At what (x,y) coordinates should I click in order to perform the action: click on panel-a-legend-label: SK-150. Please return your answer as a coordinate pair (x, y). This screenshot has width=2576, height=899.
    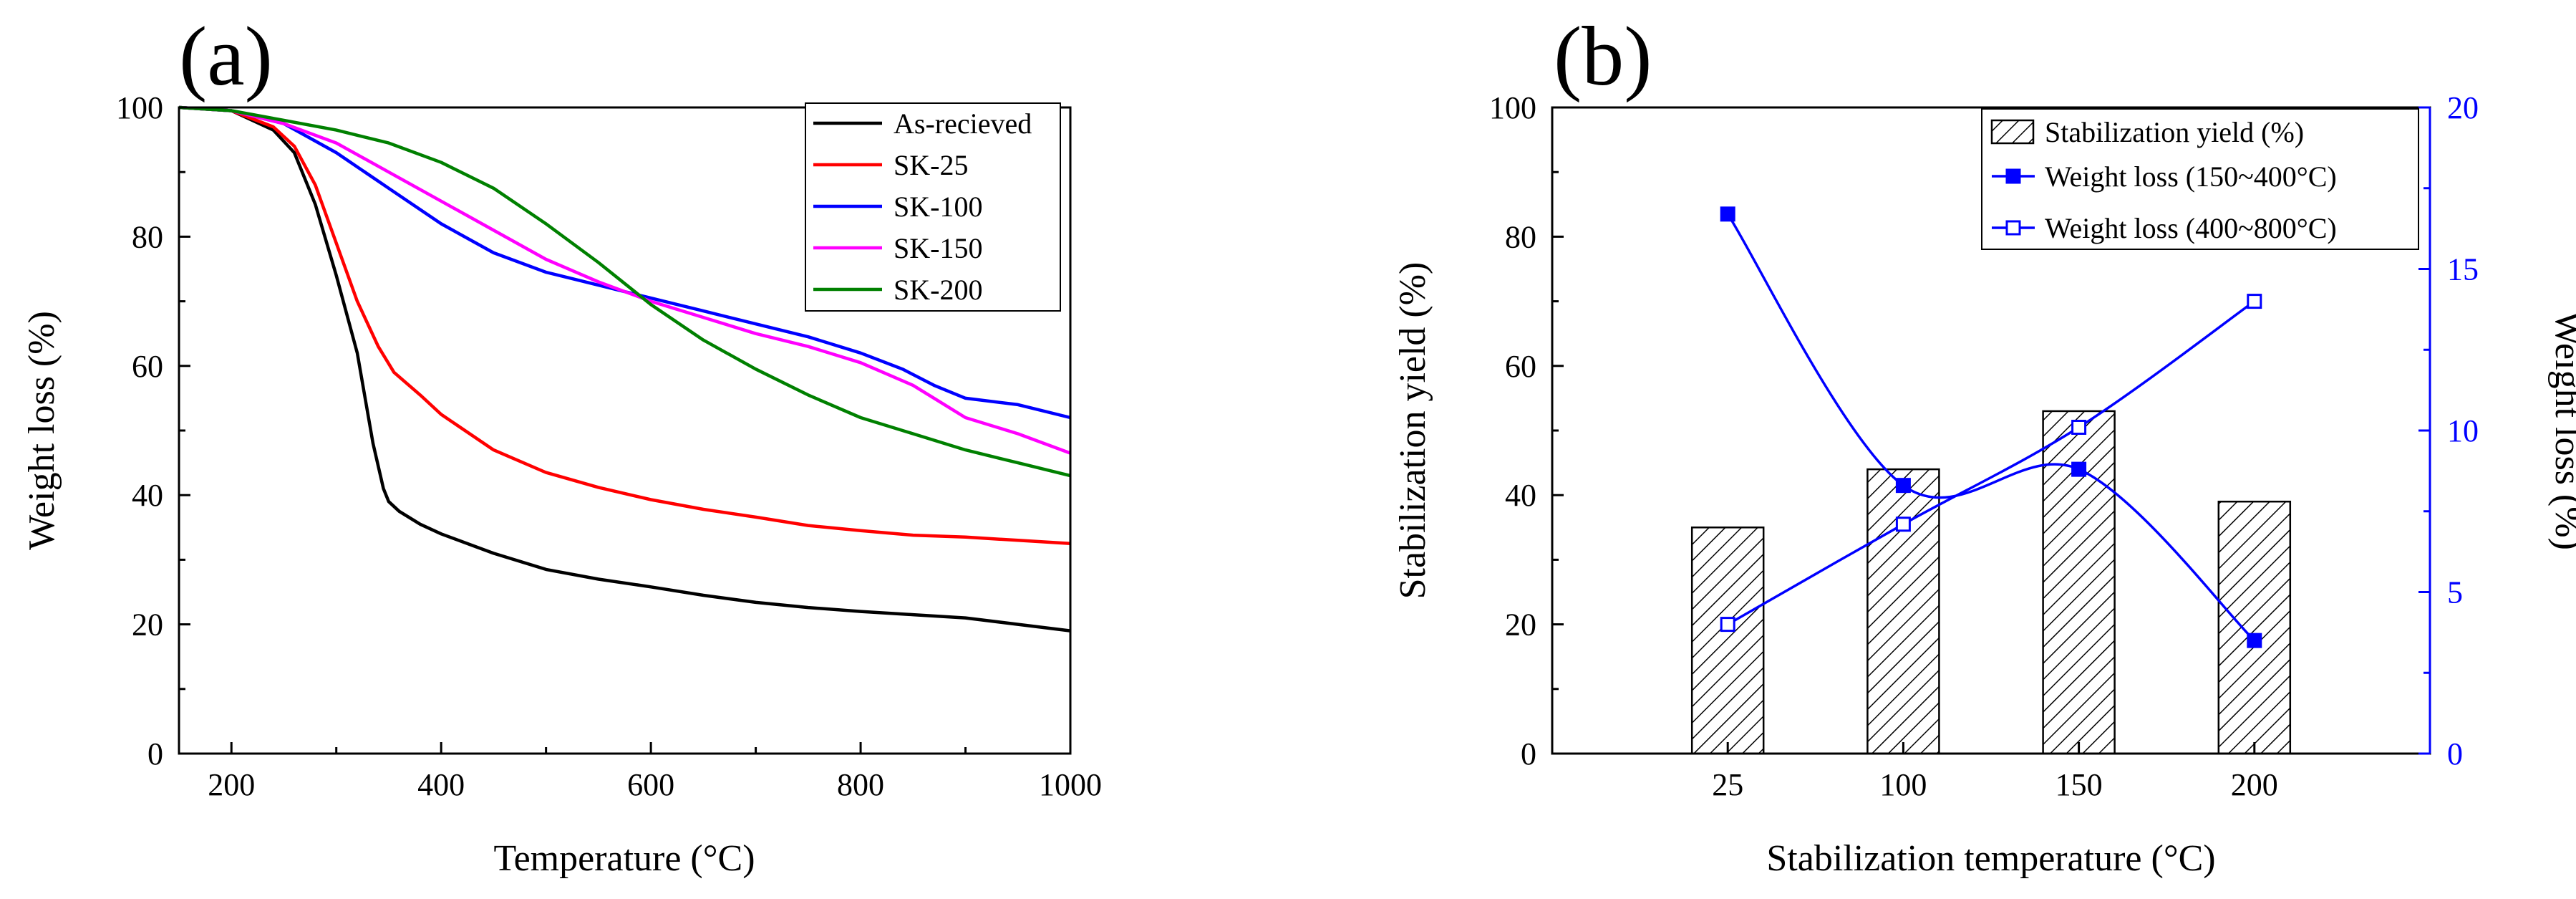
    Looking at the image, I should click on (938, 248).